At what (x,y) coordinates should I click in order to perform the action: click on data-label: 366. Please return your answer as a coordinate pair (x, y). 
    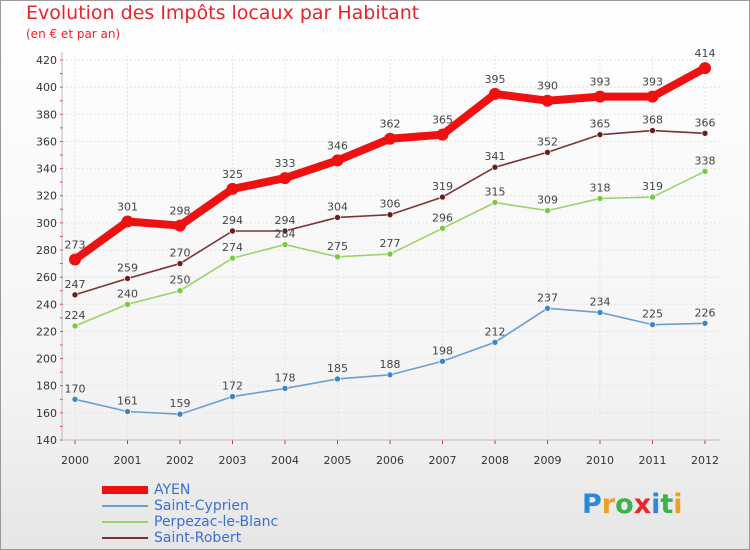
    Looking at the image, I should click on (705, 122).